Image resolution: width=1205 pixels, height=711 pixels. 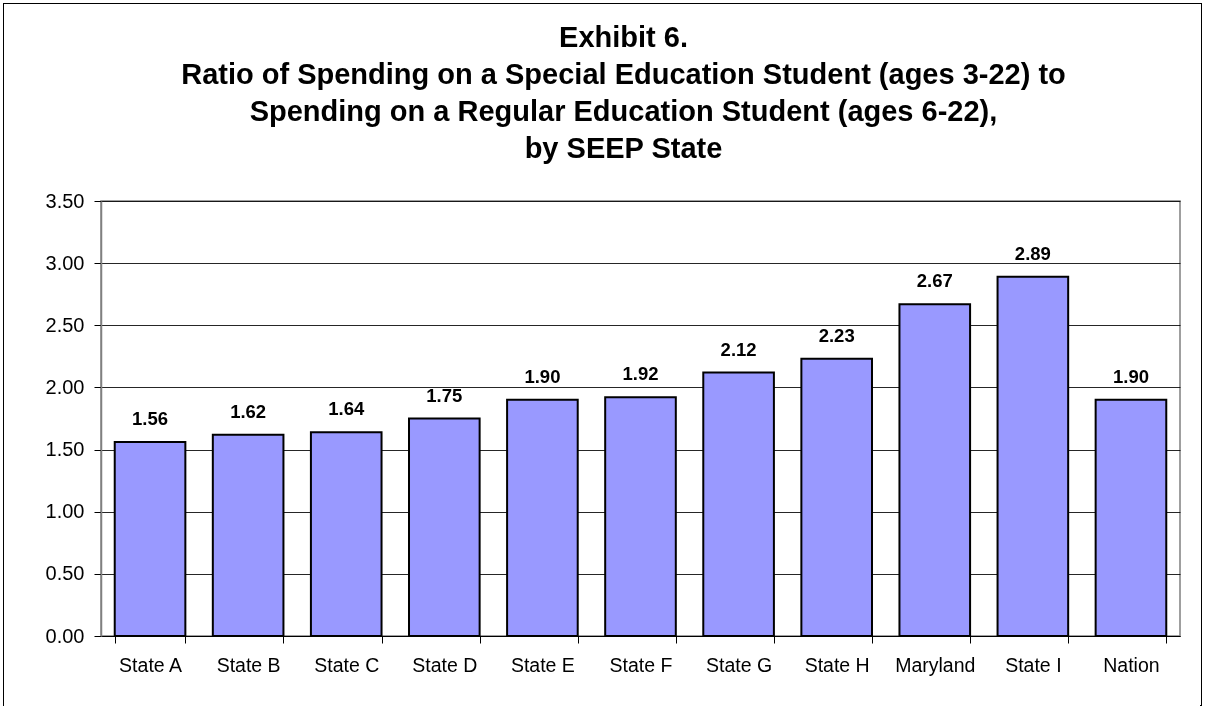 What do you see at coordinates (248, 411) in the screenshot?
I see `data-label: 1.62` at bounding box center [248, 411].